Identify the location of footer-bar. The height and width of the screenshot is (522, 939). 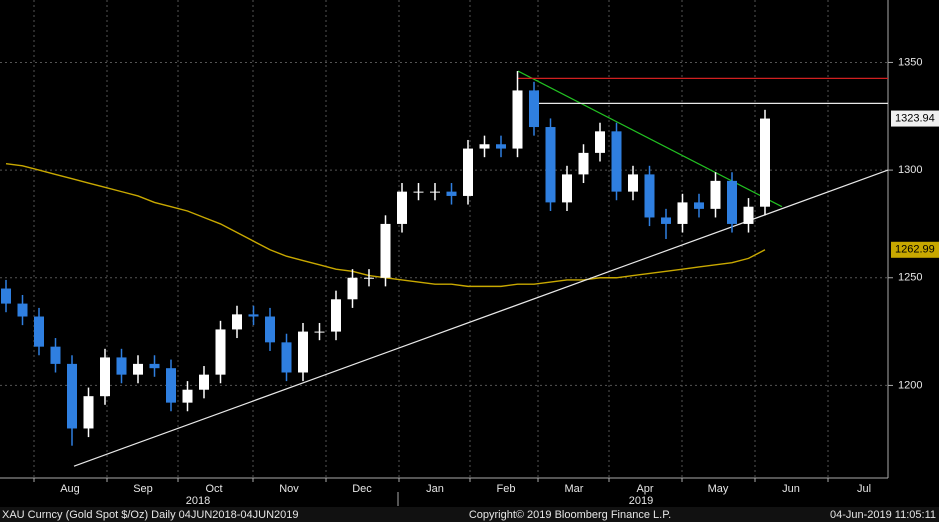
(469, 514).